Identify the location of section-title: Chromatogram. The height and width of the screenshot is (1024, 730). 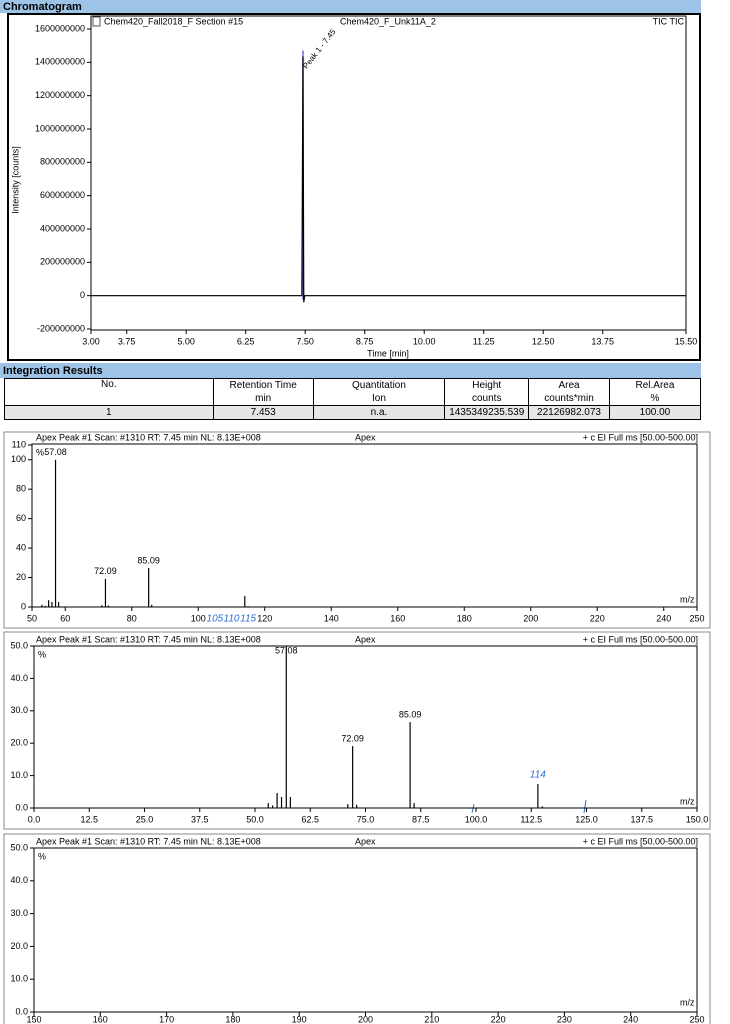
(42, 7).